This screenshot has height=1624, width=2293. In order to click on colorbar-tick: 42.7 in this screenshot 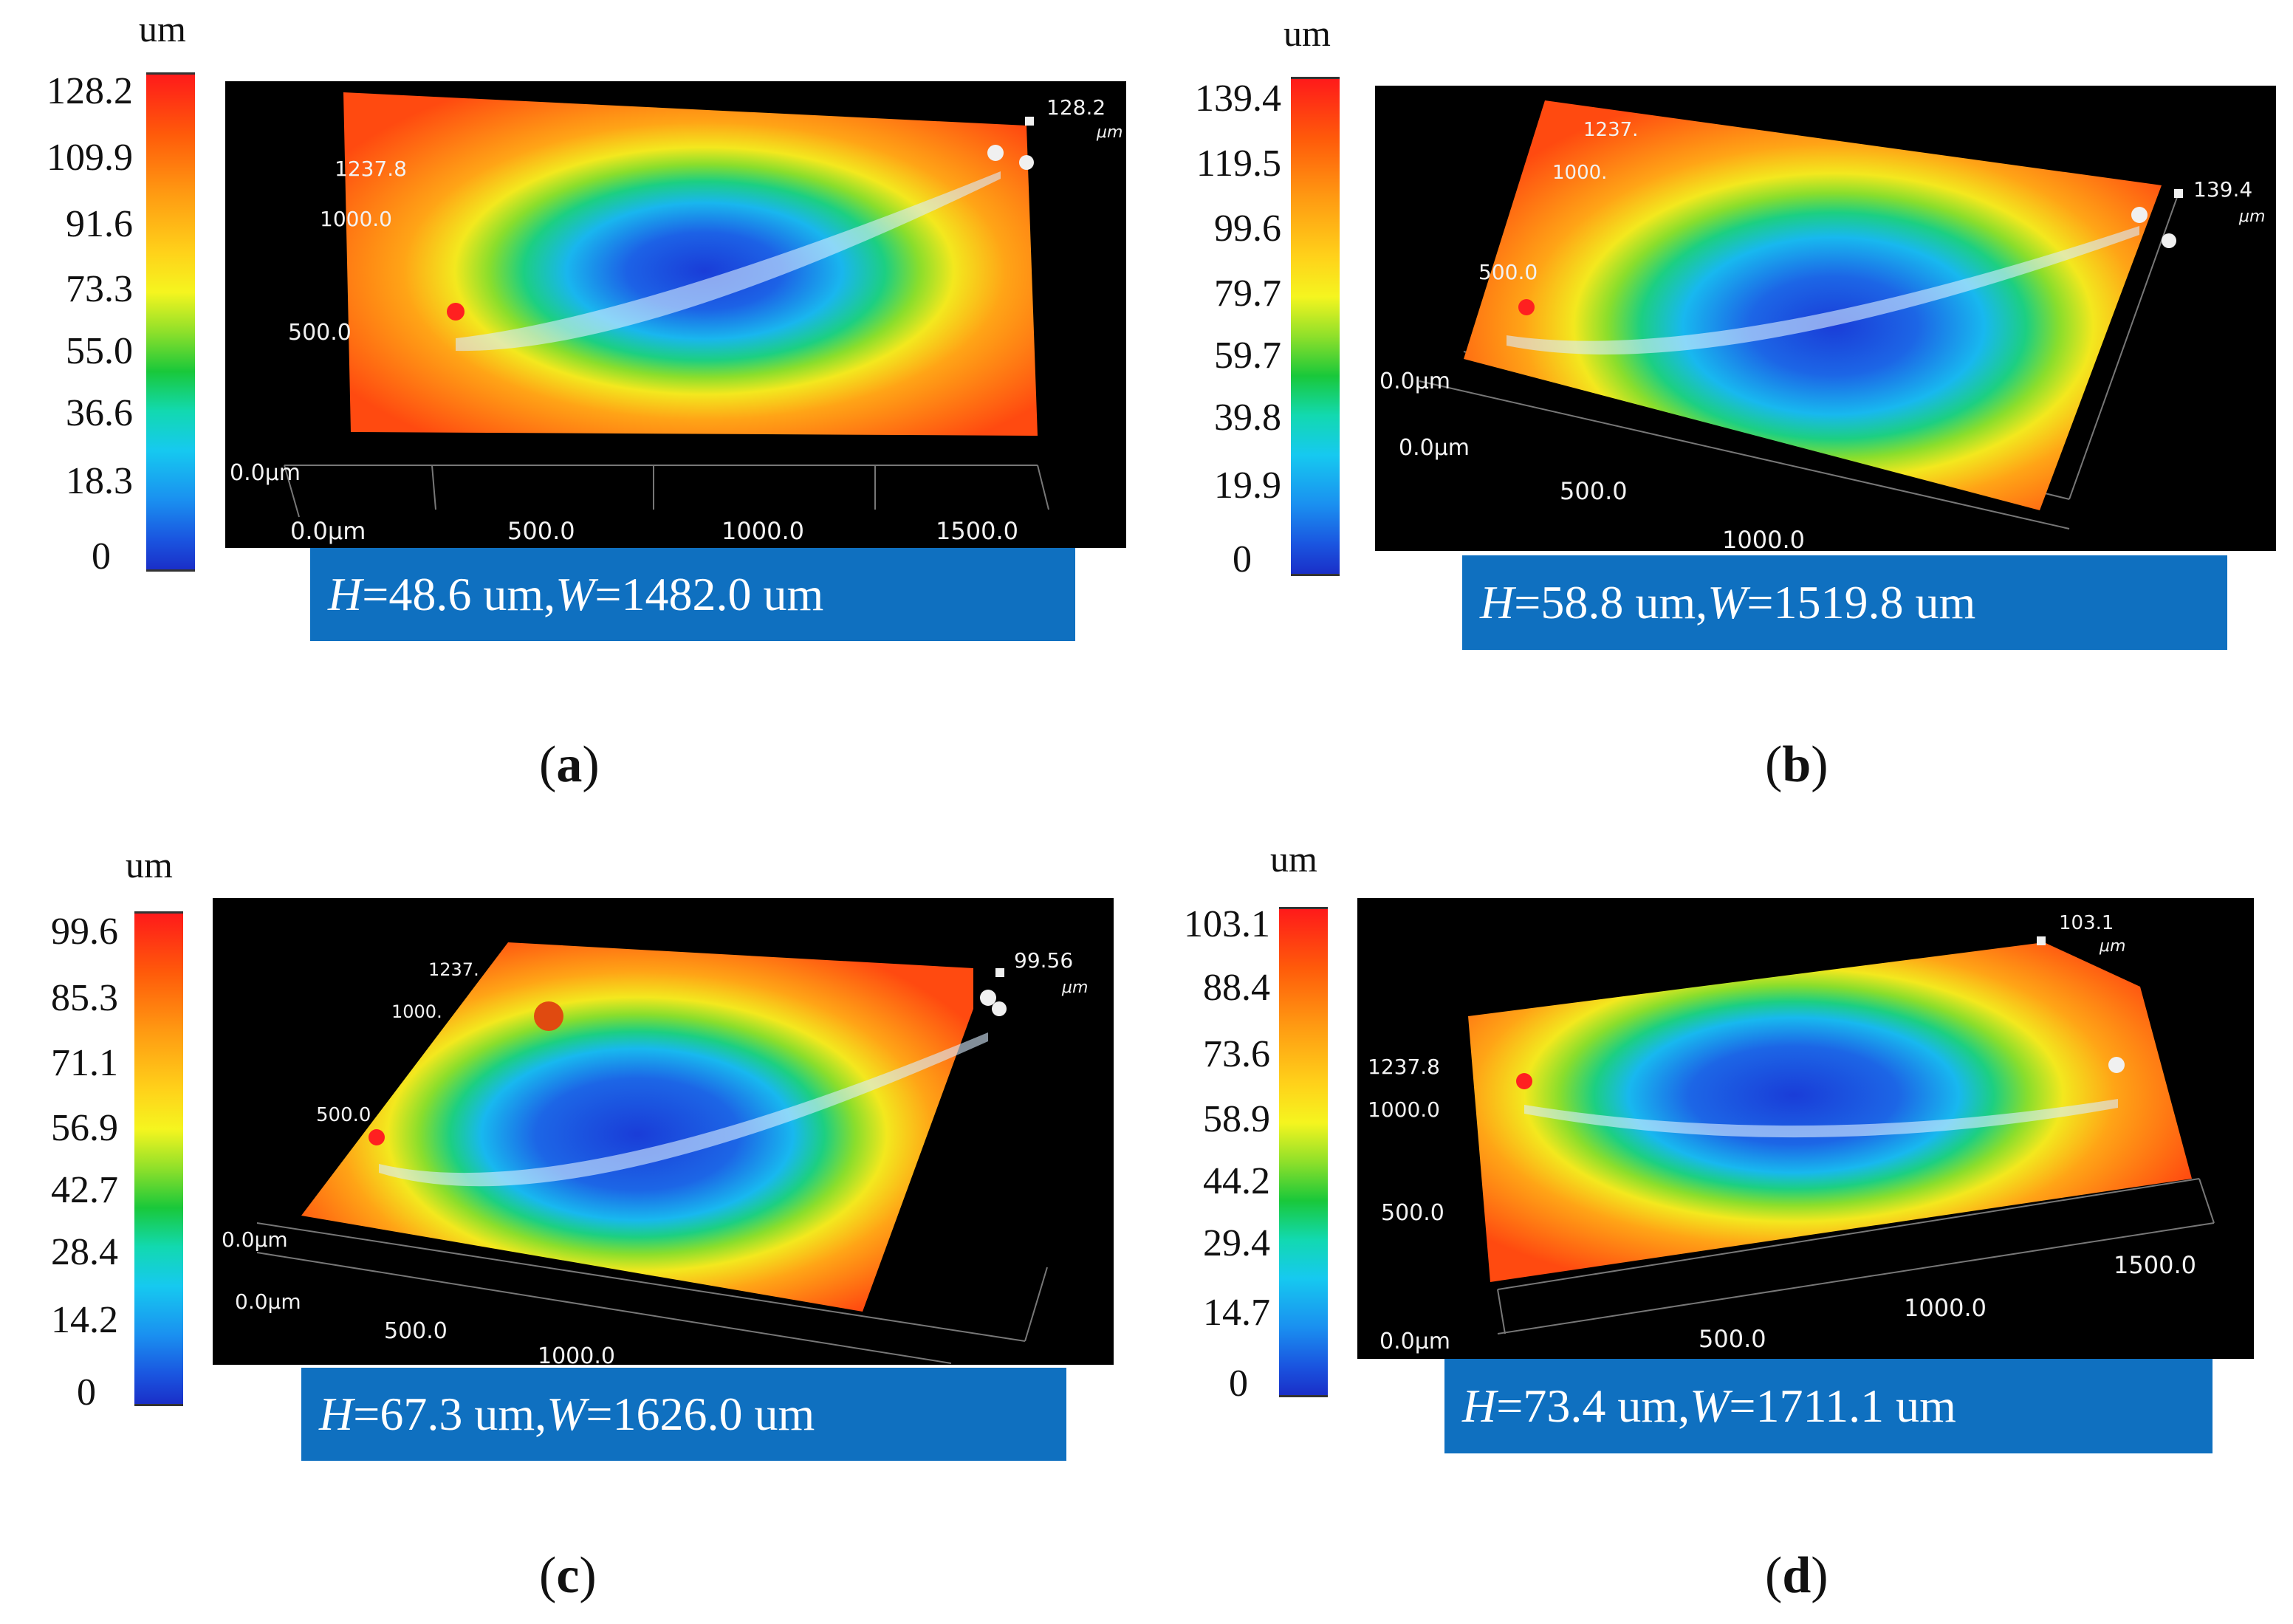, I will do `click(84, 1190)`.